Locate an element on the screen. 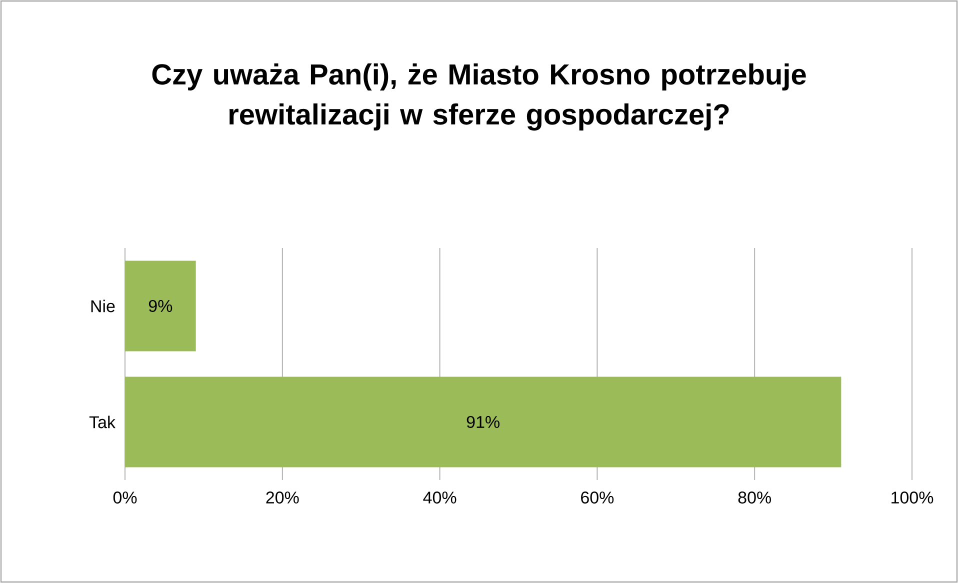 This screenshot has height=583, width=958. chart-title: Czy uważa Pan(i), że Miasto Krosno potrzebuje rewitalizacji w sferze gospodarczej? is located at coordinates (479, 97).